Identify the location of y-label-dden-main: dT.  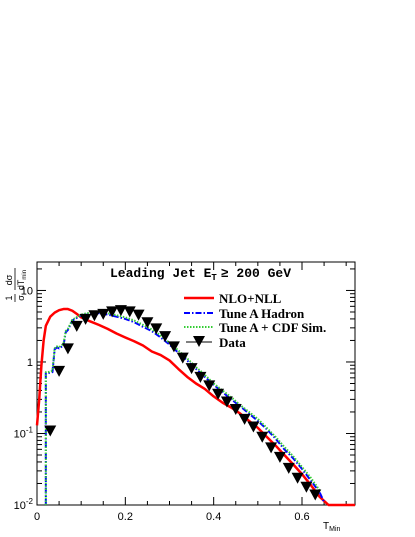
(21, 284).